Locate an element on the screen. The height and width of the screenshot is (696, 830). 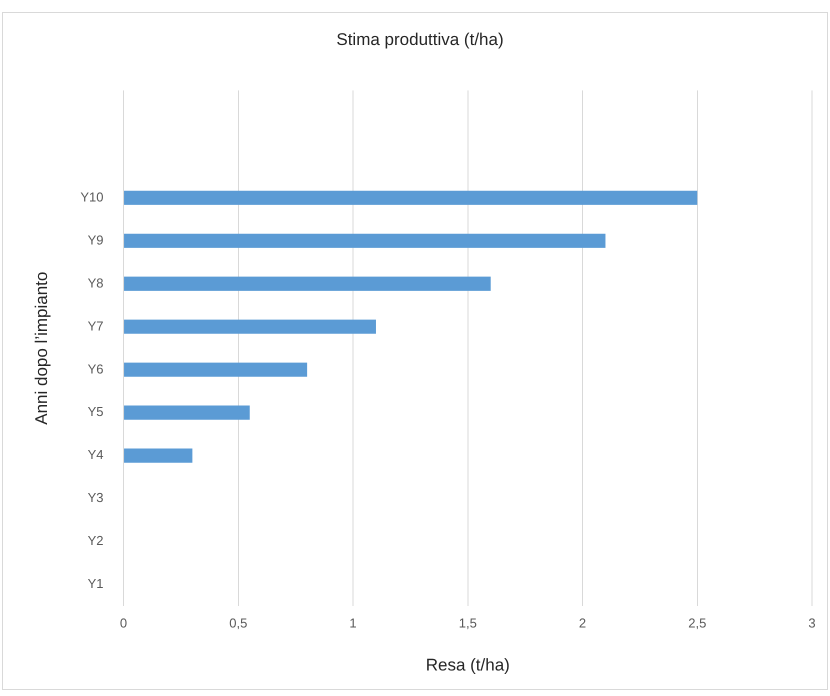
x-tick-label: 3 is located at coordinates (812, 622).